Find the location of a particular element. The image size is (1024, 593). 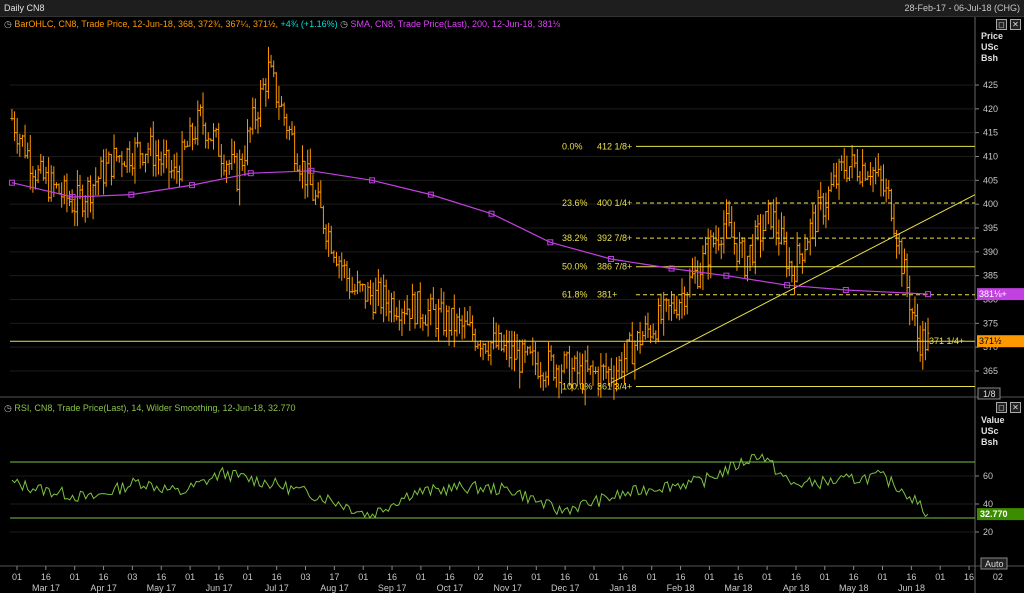

price-tick-label: 425 is located at coordinates (990, 85).